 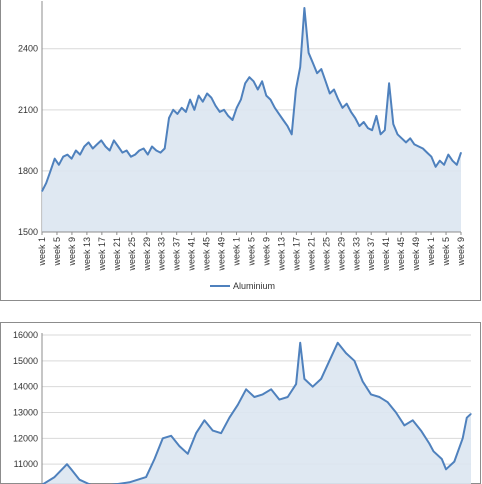 What do you see at coordinates (72, 252) in the screenshot?
I see `x-tick-label-2: week 9` at bounding box center [72, 252].